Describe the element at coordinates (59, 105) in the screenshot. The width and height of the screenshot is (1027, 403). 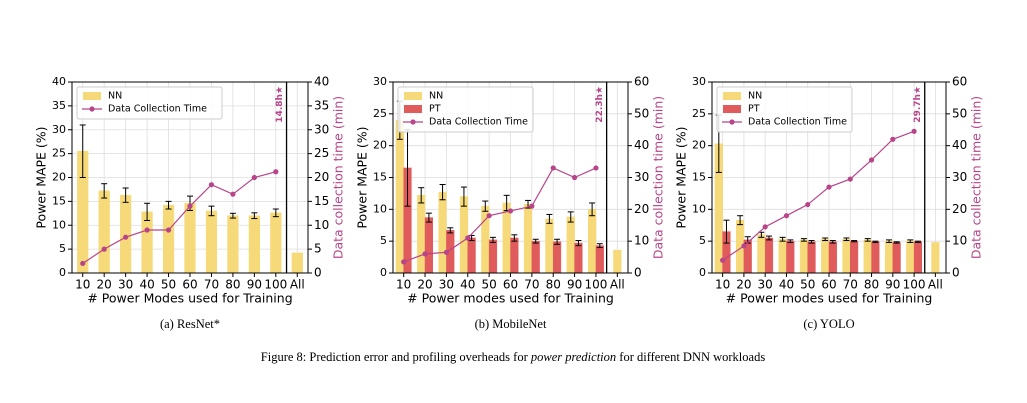
I see `y-tick-label: 35` at that location.